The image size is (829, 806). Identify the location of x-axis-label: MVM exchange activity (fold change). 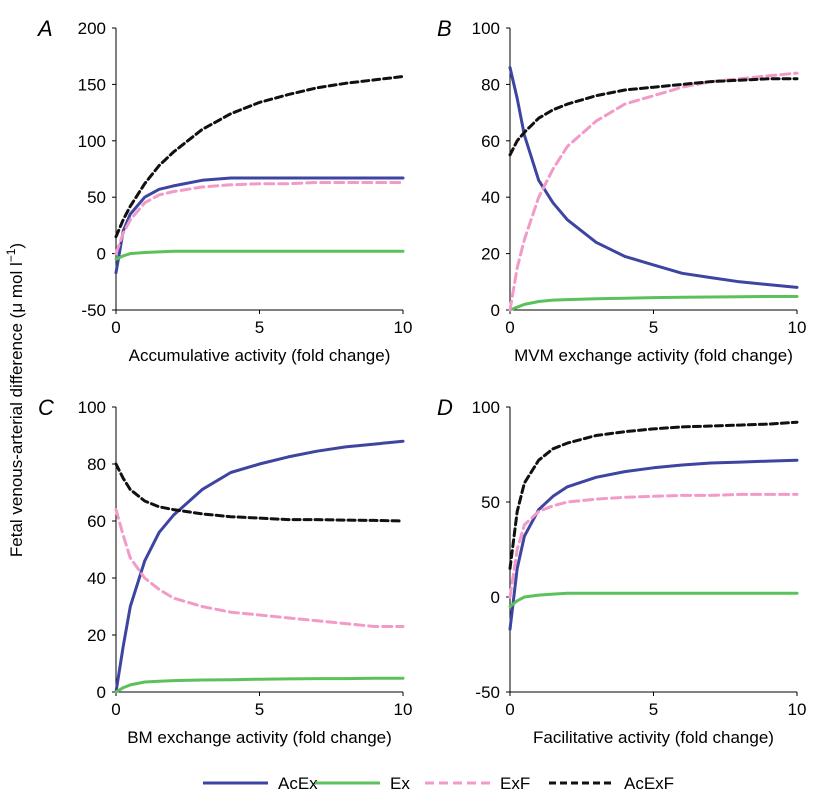
(653, 355).